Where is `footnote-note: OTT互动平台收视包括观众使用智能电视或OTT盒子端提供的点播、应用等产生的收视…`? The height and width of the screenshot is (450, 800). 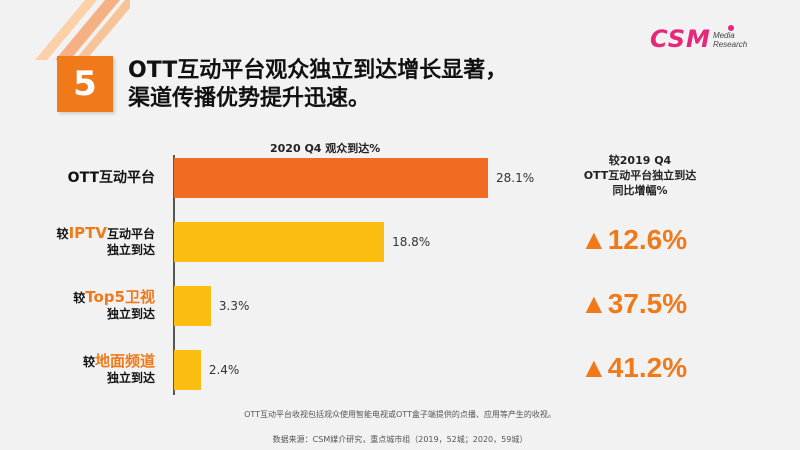
footnote-note: OTT互动平台收视包括观众使用智能电视或OTT盒子端提供的点播、应用等产生的收视… is located at coordinates (400, 414).